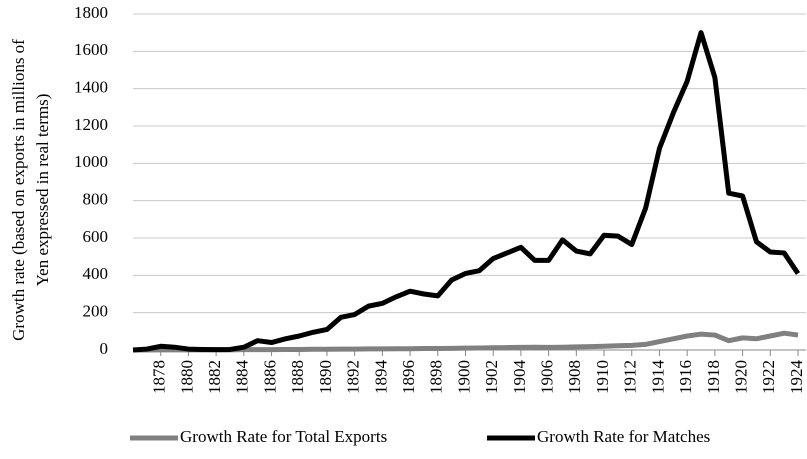  Describe the element at coordinates (159, 377) in the screenshot. I see `x-tick-label: 1878` at that location.